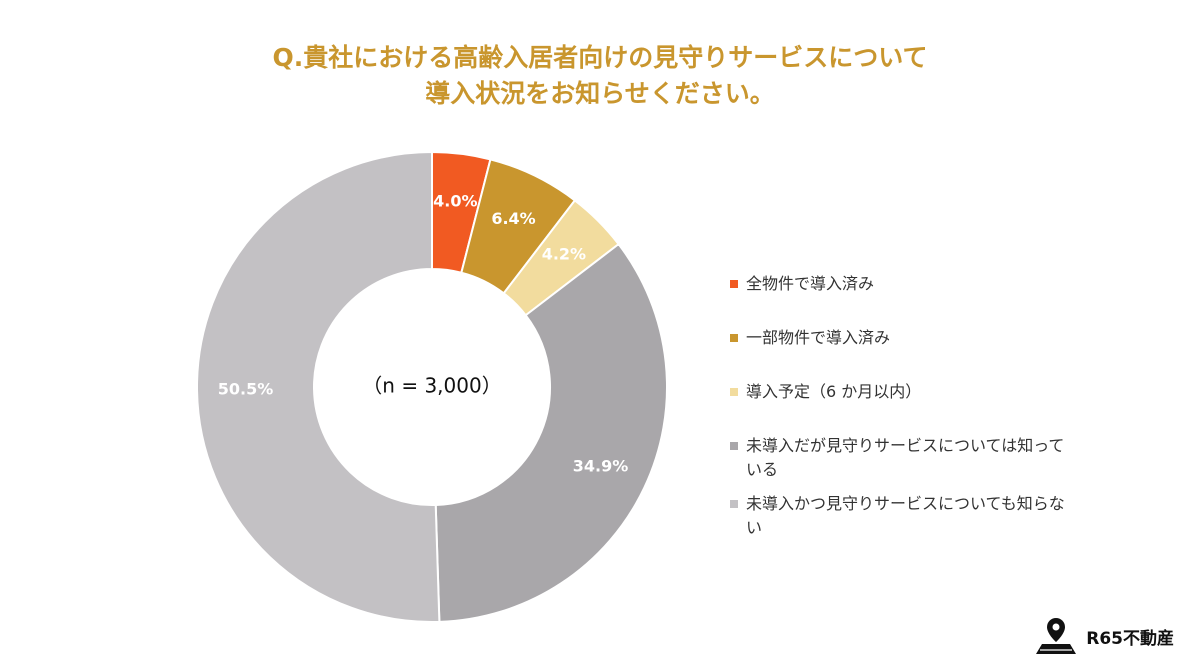  What do you see at coordinates (810, 283) in the screenshot?
I see `legend-label: 全物件で導入済み` at bounding box center [810, 283].